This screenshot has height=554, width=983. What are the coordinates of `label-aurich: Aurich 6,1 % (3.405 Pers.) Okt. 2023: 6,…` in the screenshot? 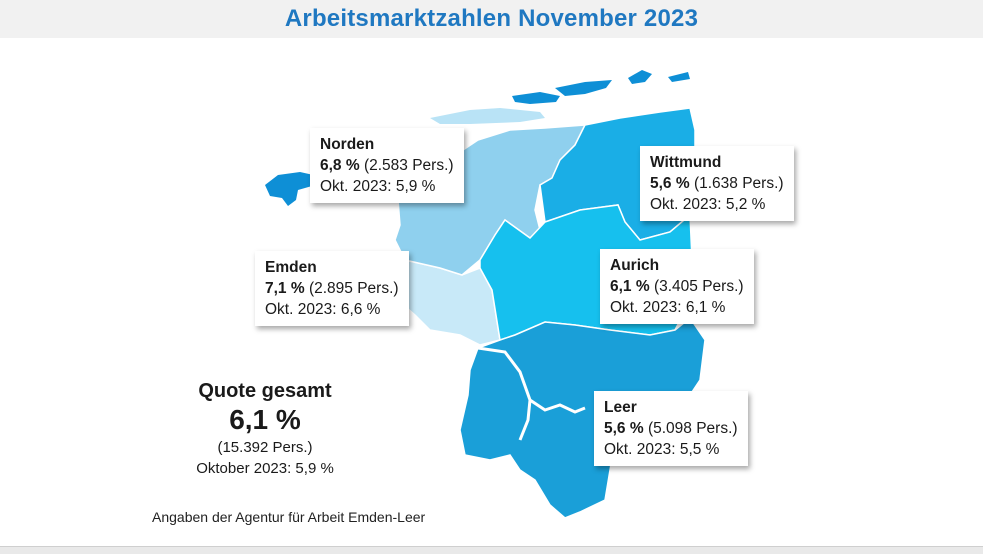 It's located at (677, 286).